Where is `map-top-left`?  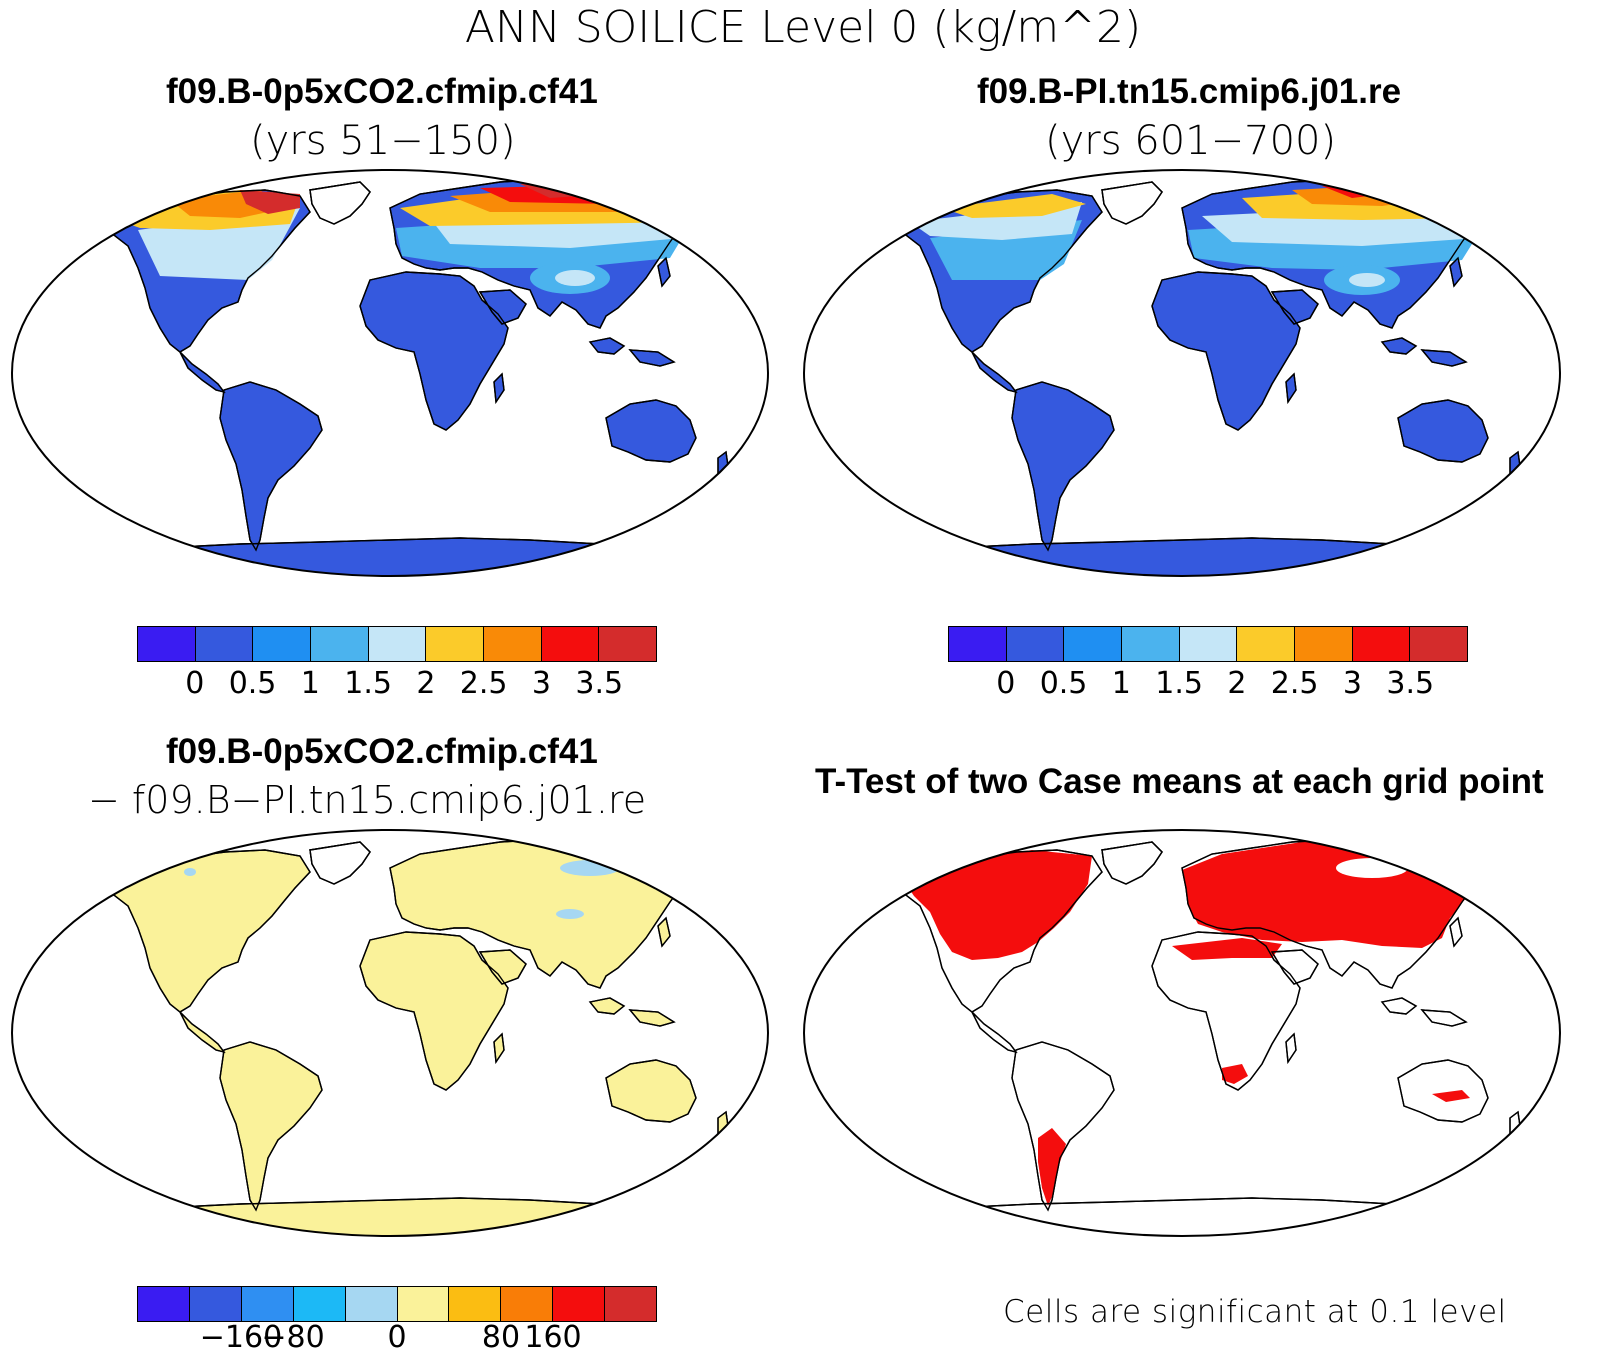 map-top-left is located at coordinates (390, 373).